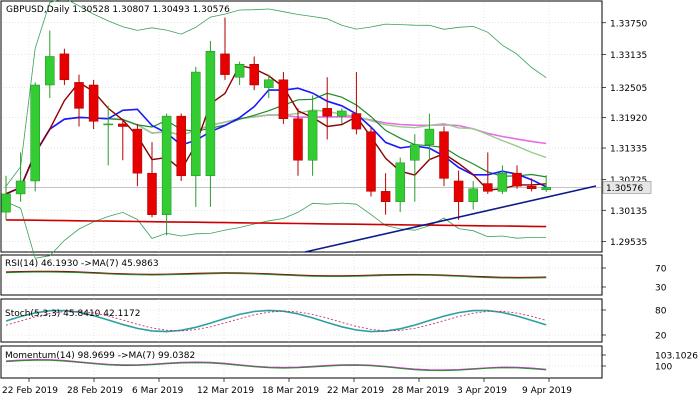 The width and height of the screenshot is (700, 404). I want to click on stoch-d-line, so click(276, 321).